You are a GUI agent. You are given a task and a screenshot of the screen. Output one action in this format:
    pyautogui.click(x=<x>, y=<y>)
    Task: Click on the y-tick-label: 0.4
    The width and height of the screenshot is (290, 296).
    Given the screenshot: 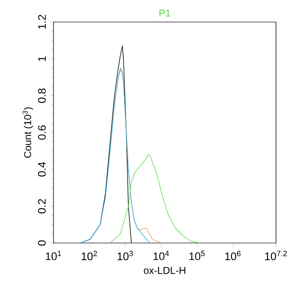 What is the action you would take?
    pyautogui.click(x=42, y=169)
    